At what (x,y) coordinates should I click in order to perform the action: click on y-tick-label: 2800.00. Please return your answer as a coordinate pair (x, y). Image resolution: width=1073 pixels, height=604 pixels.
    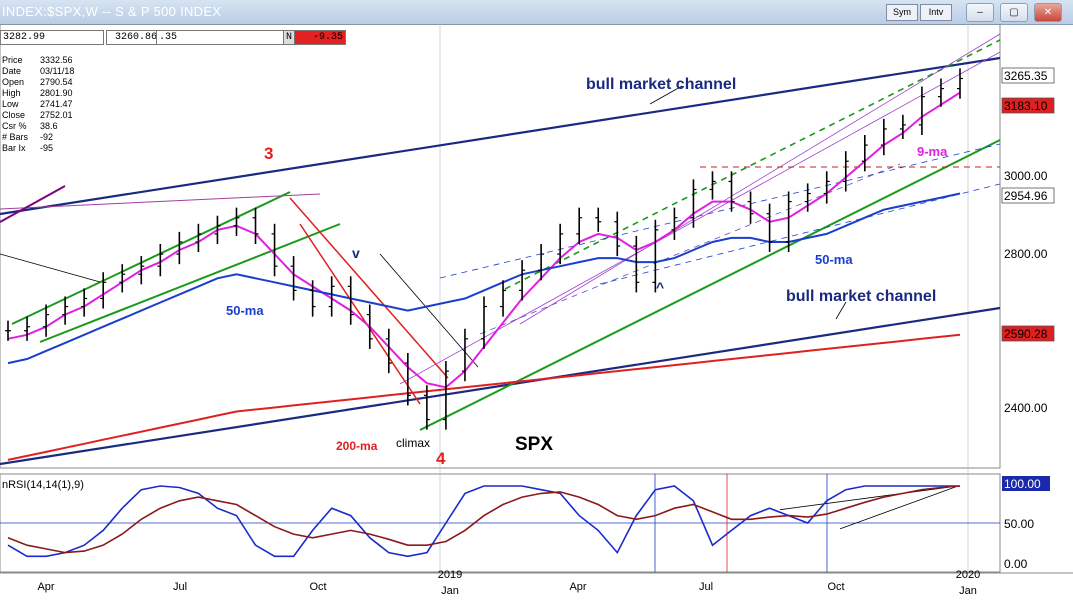
    Looking at the image, I should click on (1026, 254).